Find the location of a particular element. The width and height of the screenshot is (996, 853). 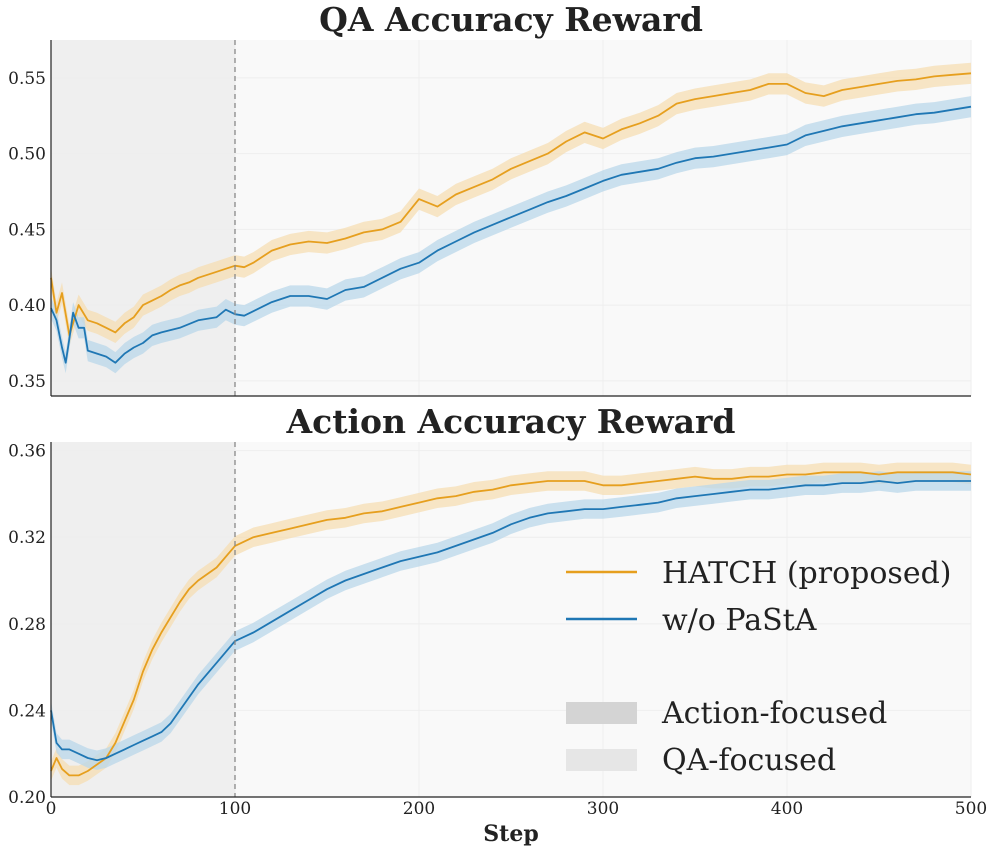

action-y-tick-label: 0.20 is located at coordinates (27, 798).